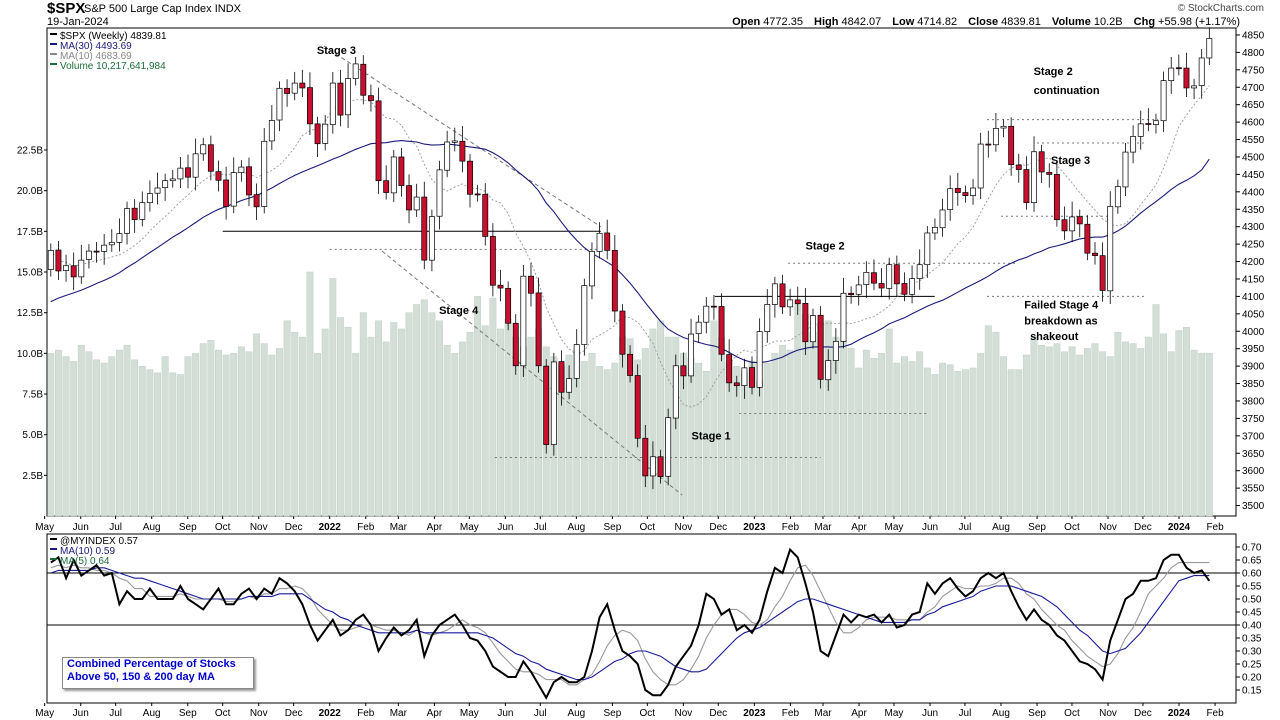 This screenshot has height=720, width=1280. Describe the element at coordinates (1252, 613) in the screenshot. I see `indicator-tick-label: 0.45` at that location.